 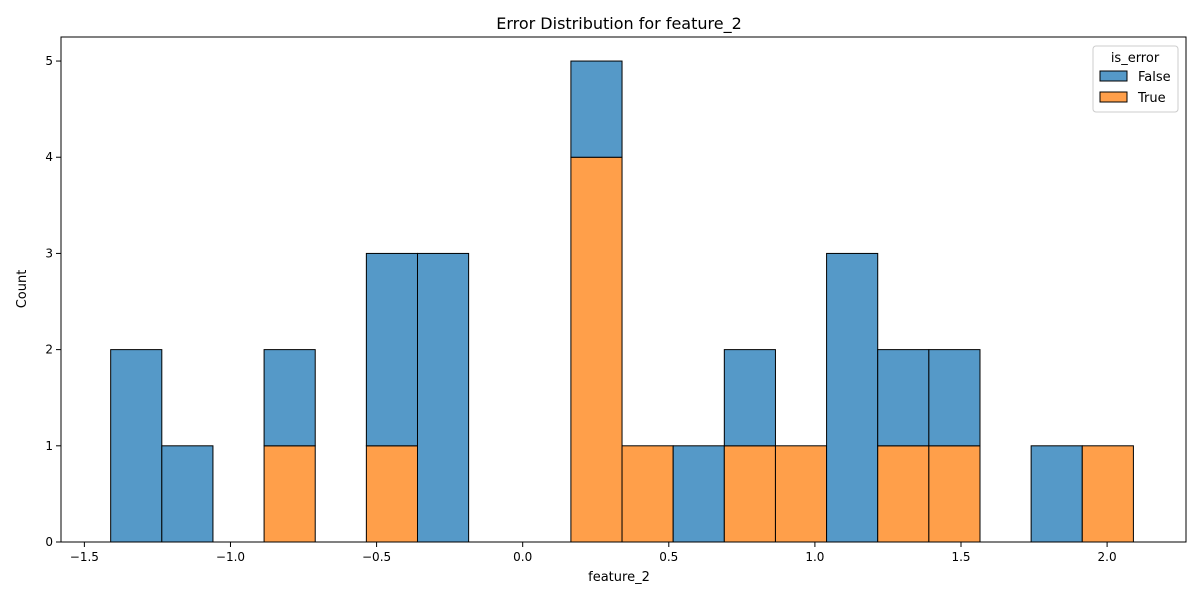 What do you see at coordinates (22, 289) in the screenshot?
I see `y-axis-label: Count` at bounding box center [22, 289].